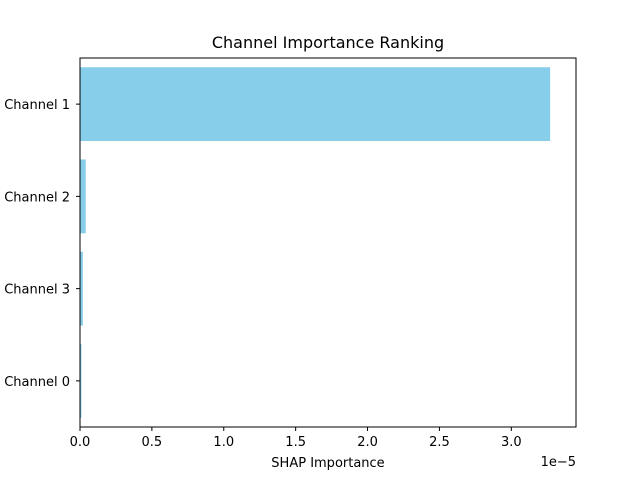 The height and width of the screenshot is (480, 640). I want to click on x-tick-label: 0.5, so click(152, 442).